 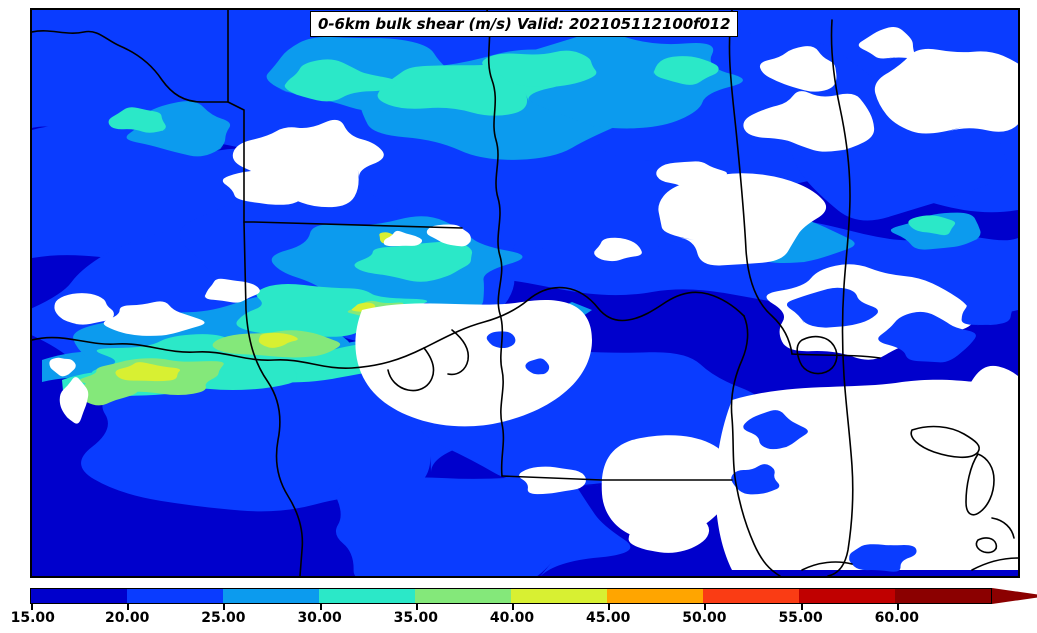 I want to click on colorbar-band->60, so click(x=943, y=596).